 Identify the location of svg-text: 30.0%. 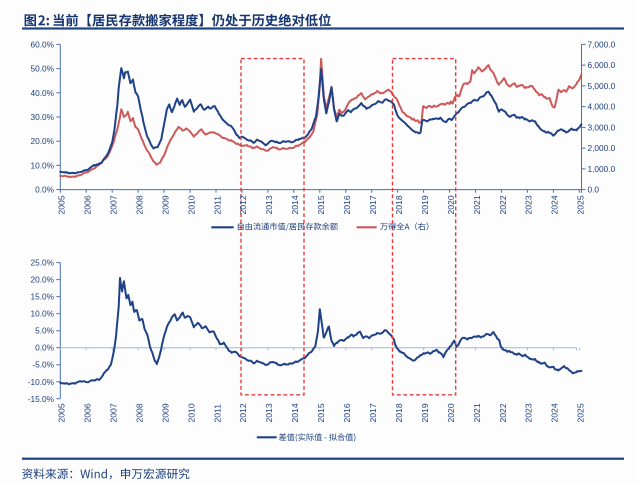
(42, 117).